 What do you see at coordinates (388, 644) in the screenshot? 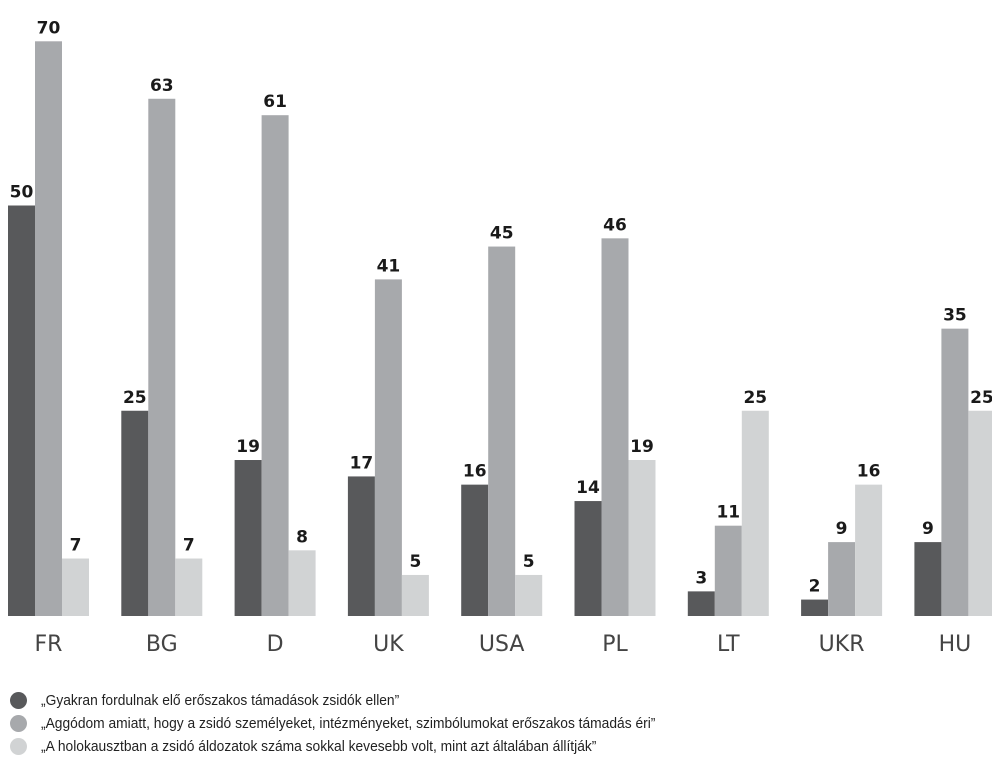
I see `category-label-uk: UK` at bounding box center [388, 644].